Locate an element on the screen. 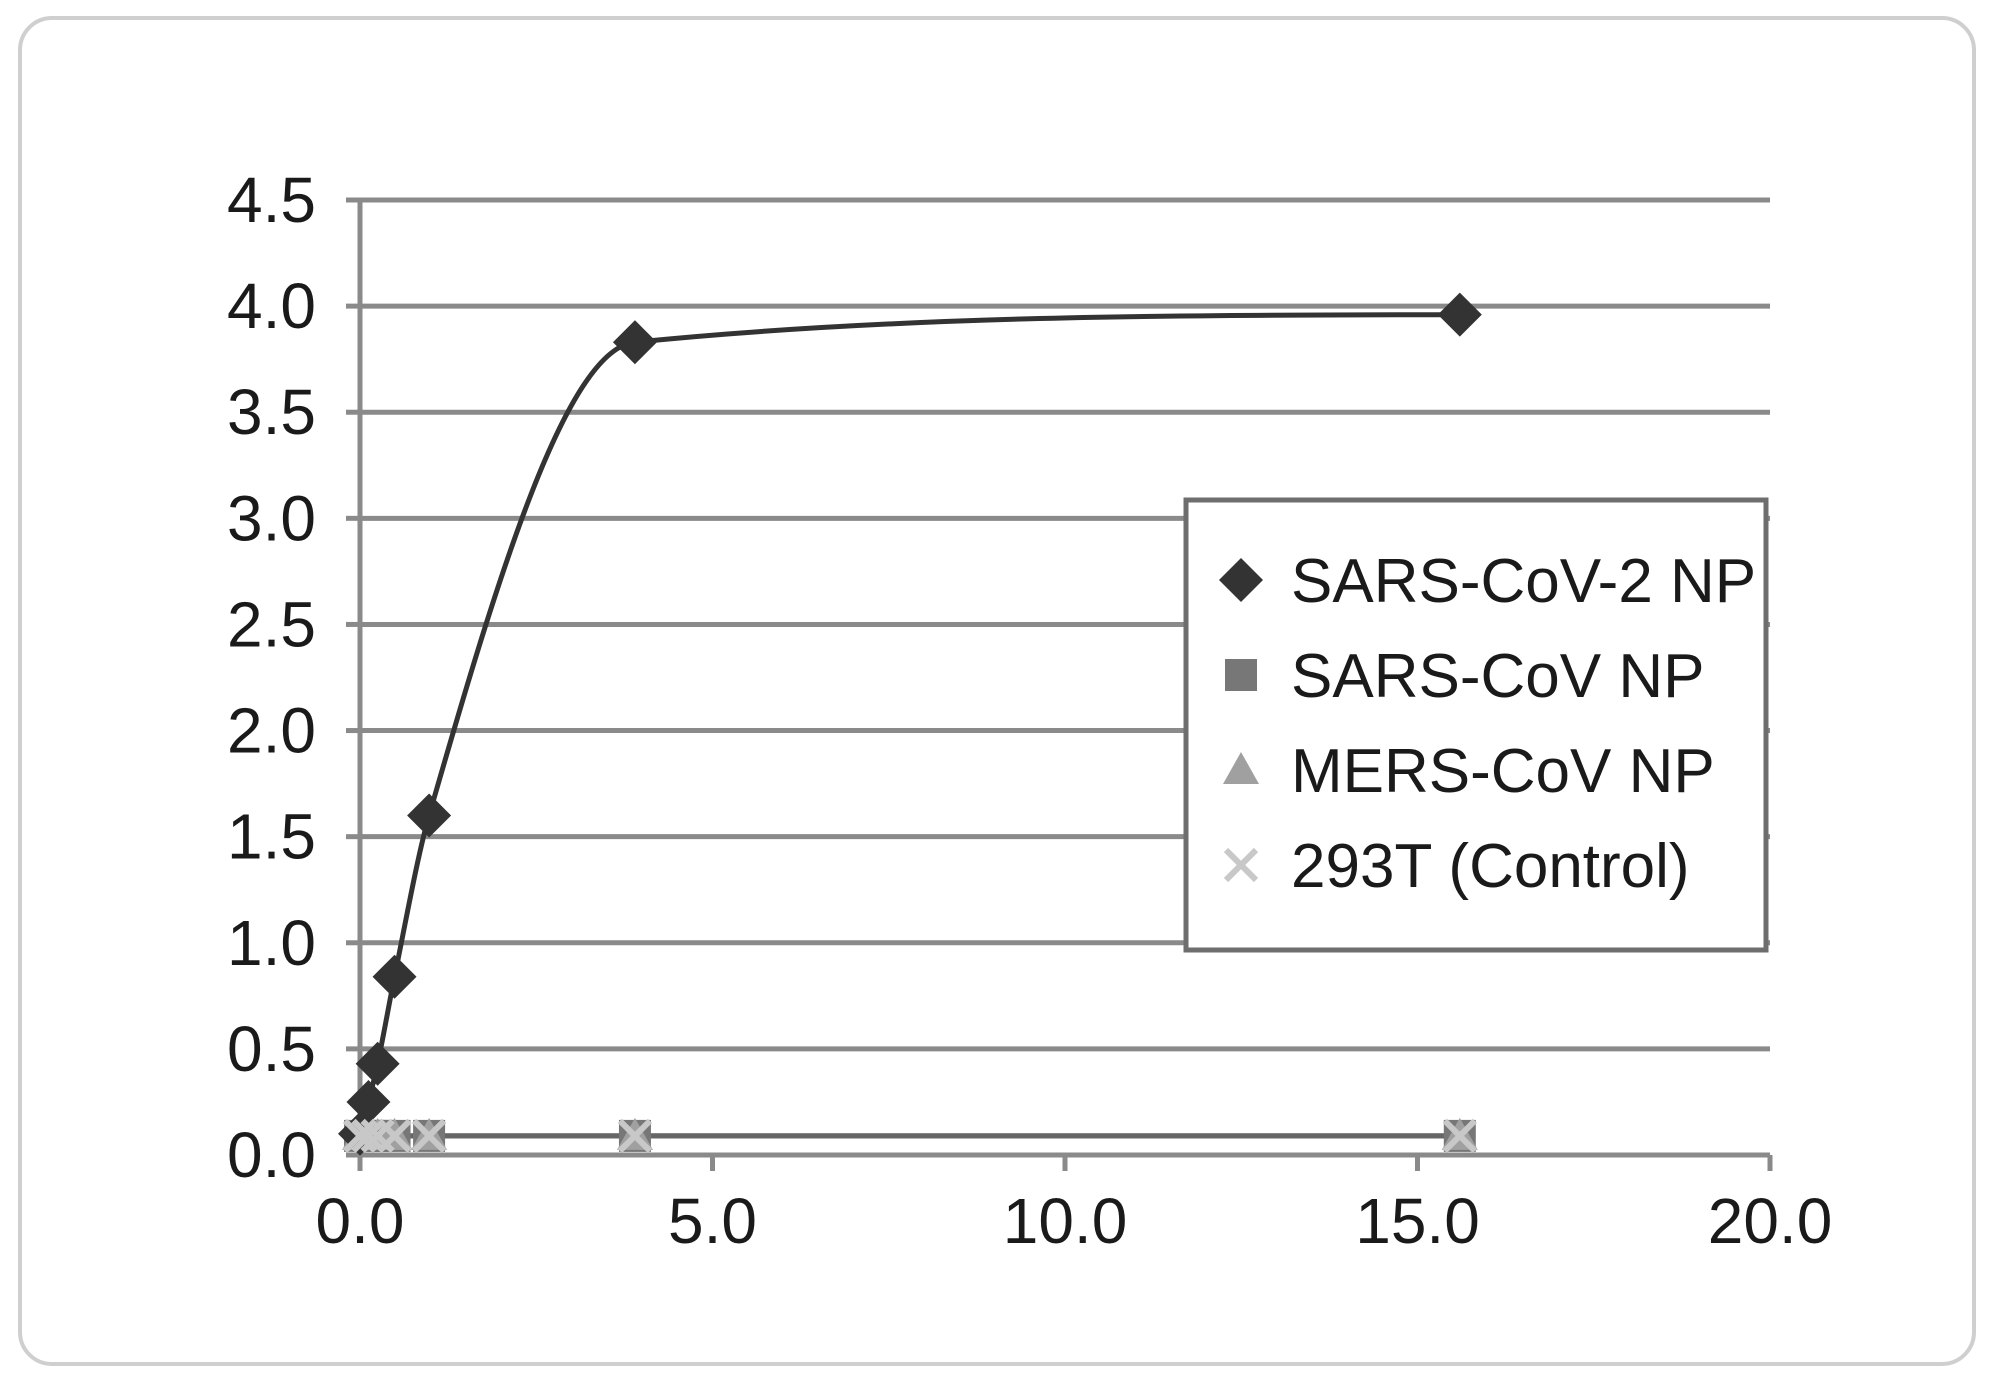 This screenshot has width=2000, height=1385. legend-label: SARS-CoV-2 NP is located at coordinates (1523, 581).